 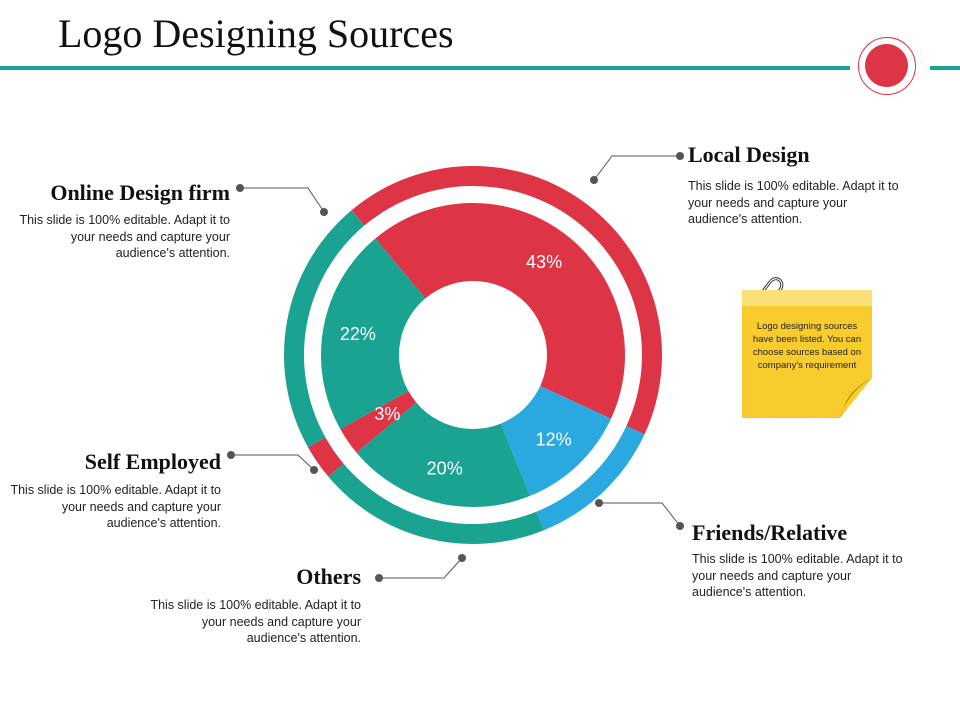 What do you see at coordinates (387, 414) in the screenshot?
I see `value-label-self-employed: 3%` at bounding box center [387, 414].